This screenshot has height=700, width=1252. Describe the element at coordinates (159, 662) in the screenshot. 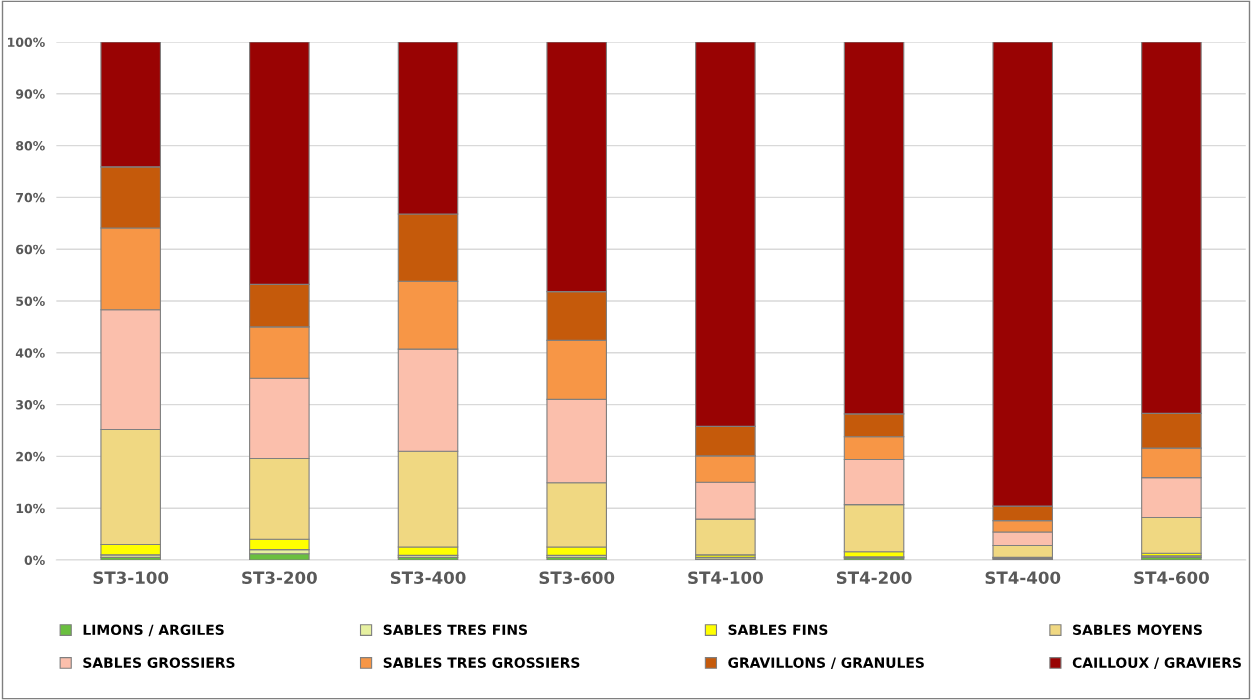

I see `legend-label: SABLES GROSSIERS` at that location.